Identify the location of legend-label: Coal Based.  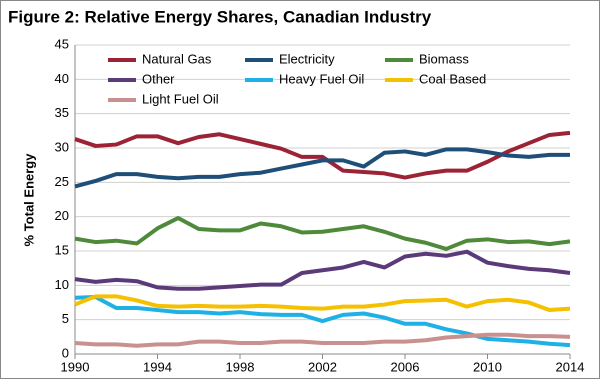
(452, 78).